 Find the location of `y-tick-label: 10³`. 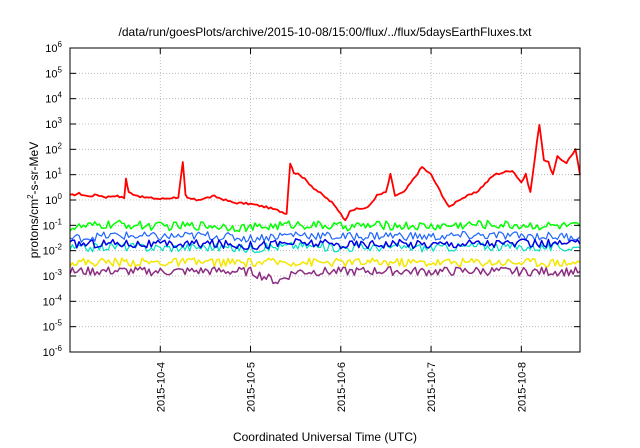

y-tick-label: 10³ is located at coordinates (53, 123).